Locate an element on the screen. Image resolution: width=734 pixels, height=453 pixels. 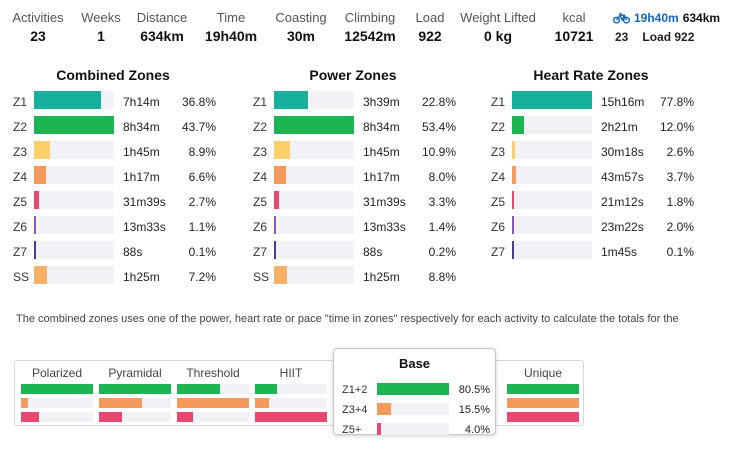
zone-percent: 6.6% is located at coordinates (202, 177).